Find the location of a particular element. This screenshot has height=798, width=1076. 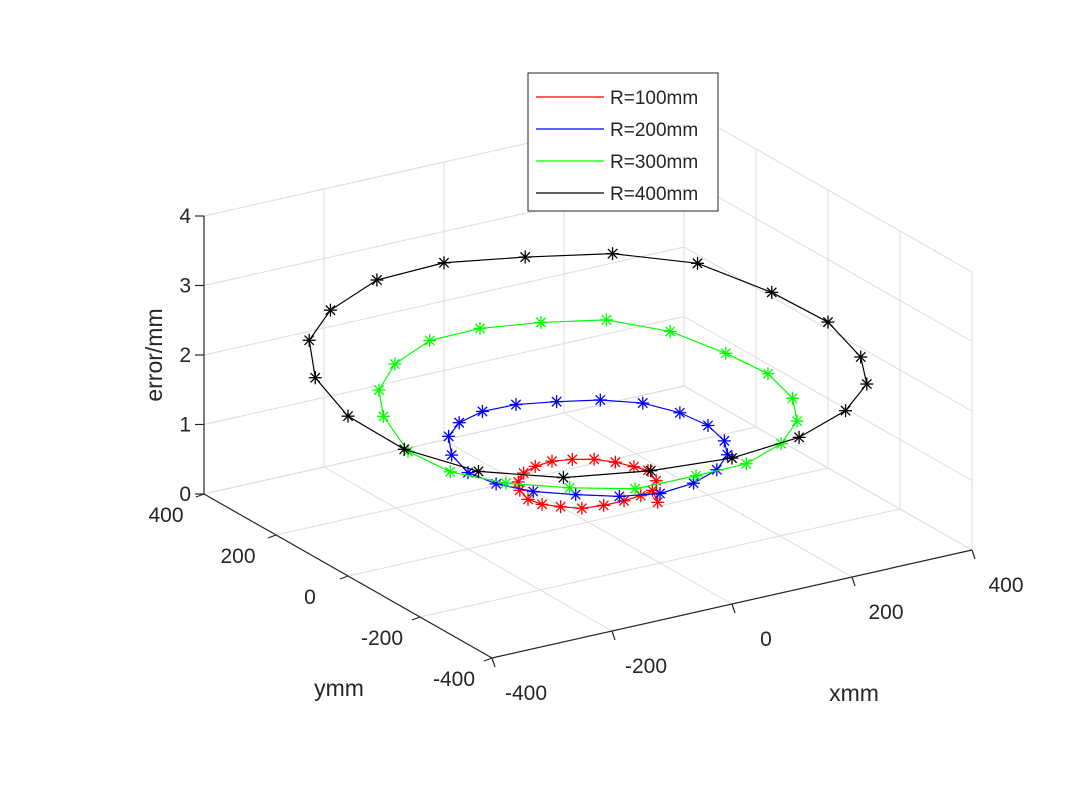

series-r-300mm is located at coordinates (588, 404).